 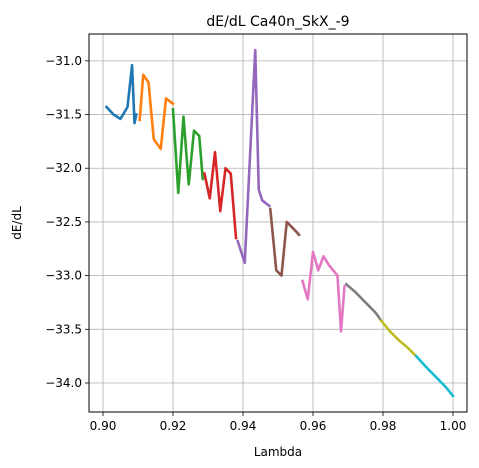 What do you see at coordinates (63, 276) in the screenshot?
I see `y-tick-label: −33.0` at bounding box center [63, 276].